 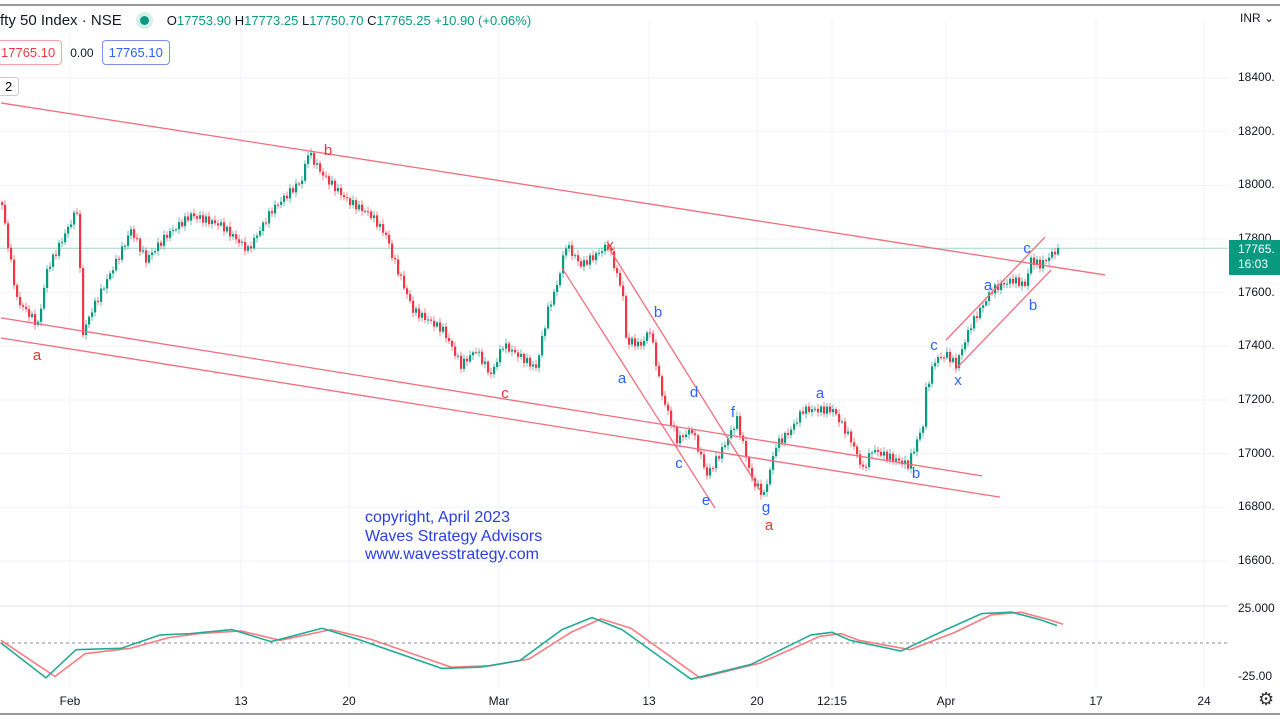 I want to click on oscillator-signal-line, so click(x=532, y=645).